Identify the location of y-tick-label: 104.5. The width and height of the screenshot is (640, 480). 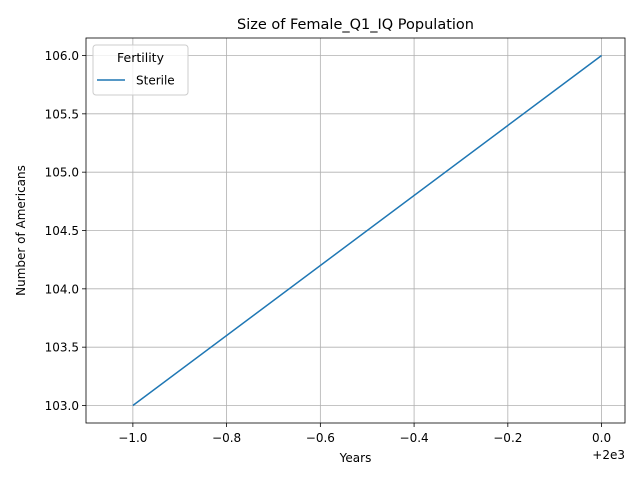
(62, 231).